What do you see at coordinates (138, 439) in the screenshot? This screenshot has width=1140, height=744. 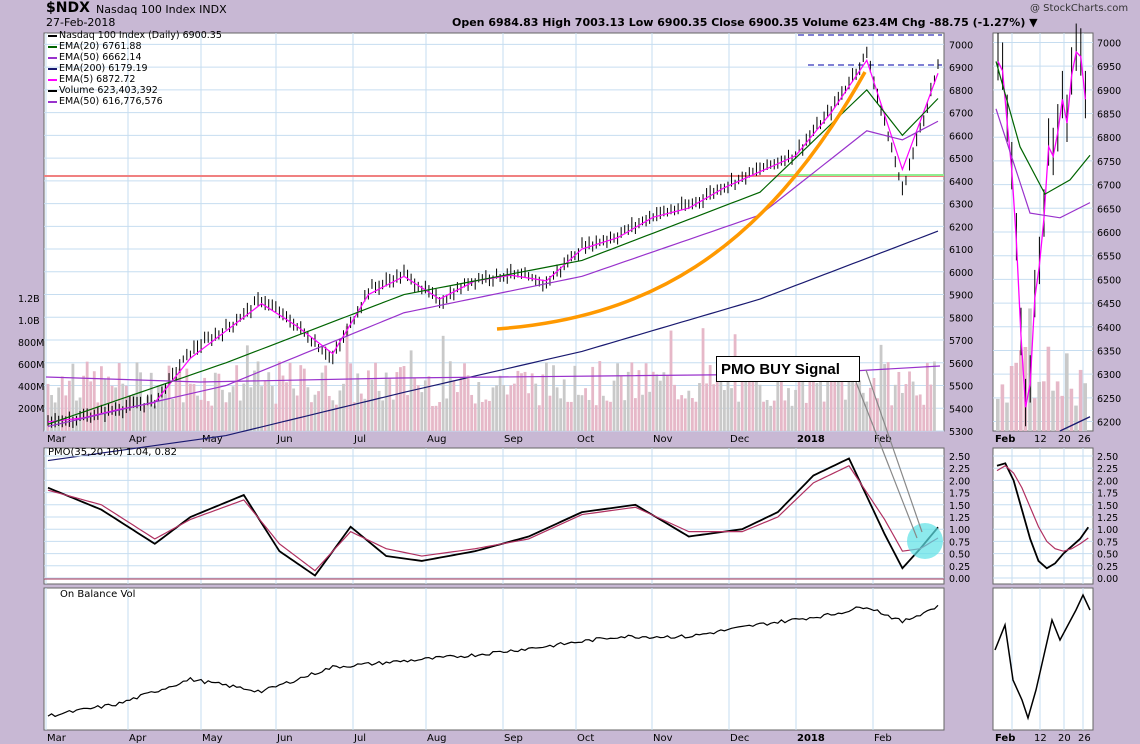 I see `x-tick-label: Apr` at bounding box center [138, 439].